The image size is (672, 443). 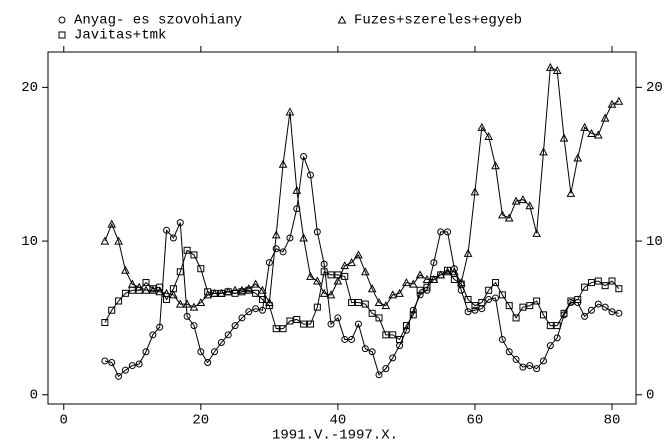 What do you see at coordinates (438, 21) in the screenshot?
I see `legend-label: Fuzes+szereles+egyeb` at bounding box center [438, 21].